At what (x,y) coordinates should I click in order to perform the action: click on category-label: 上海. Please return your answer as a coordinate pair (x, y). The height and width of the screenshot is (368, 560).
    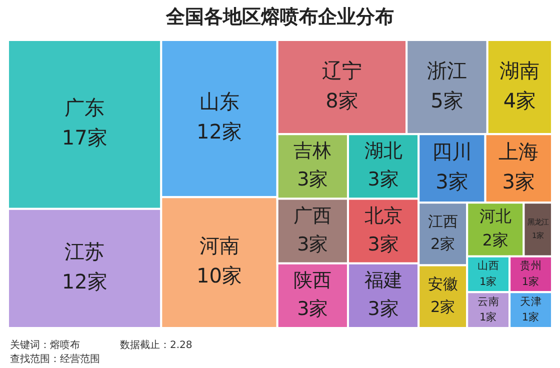
    Looking at the image, I should click on (518, 152).